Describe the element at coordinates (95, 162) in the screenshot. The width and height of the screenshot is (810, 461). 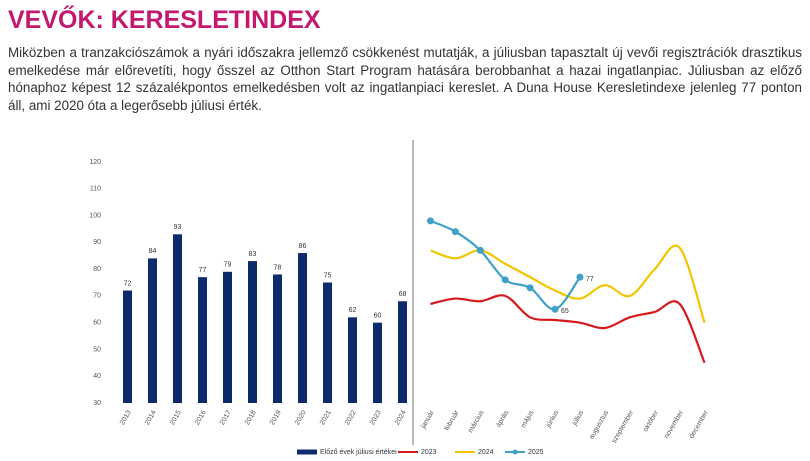
I see `y-tick-label: 120` at that location.